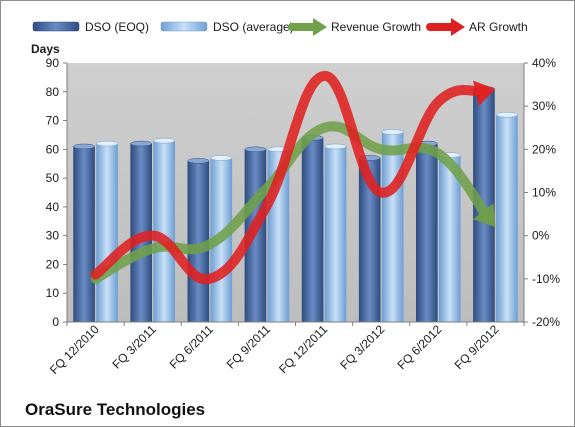  Describe the element at coordinates (53, 149) in the screenshot. I see `y-tick-label: 60` at that location.